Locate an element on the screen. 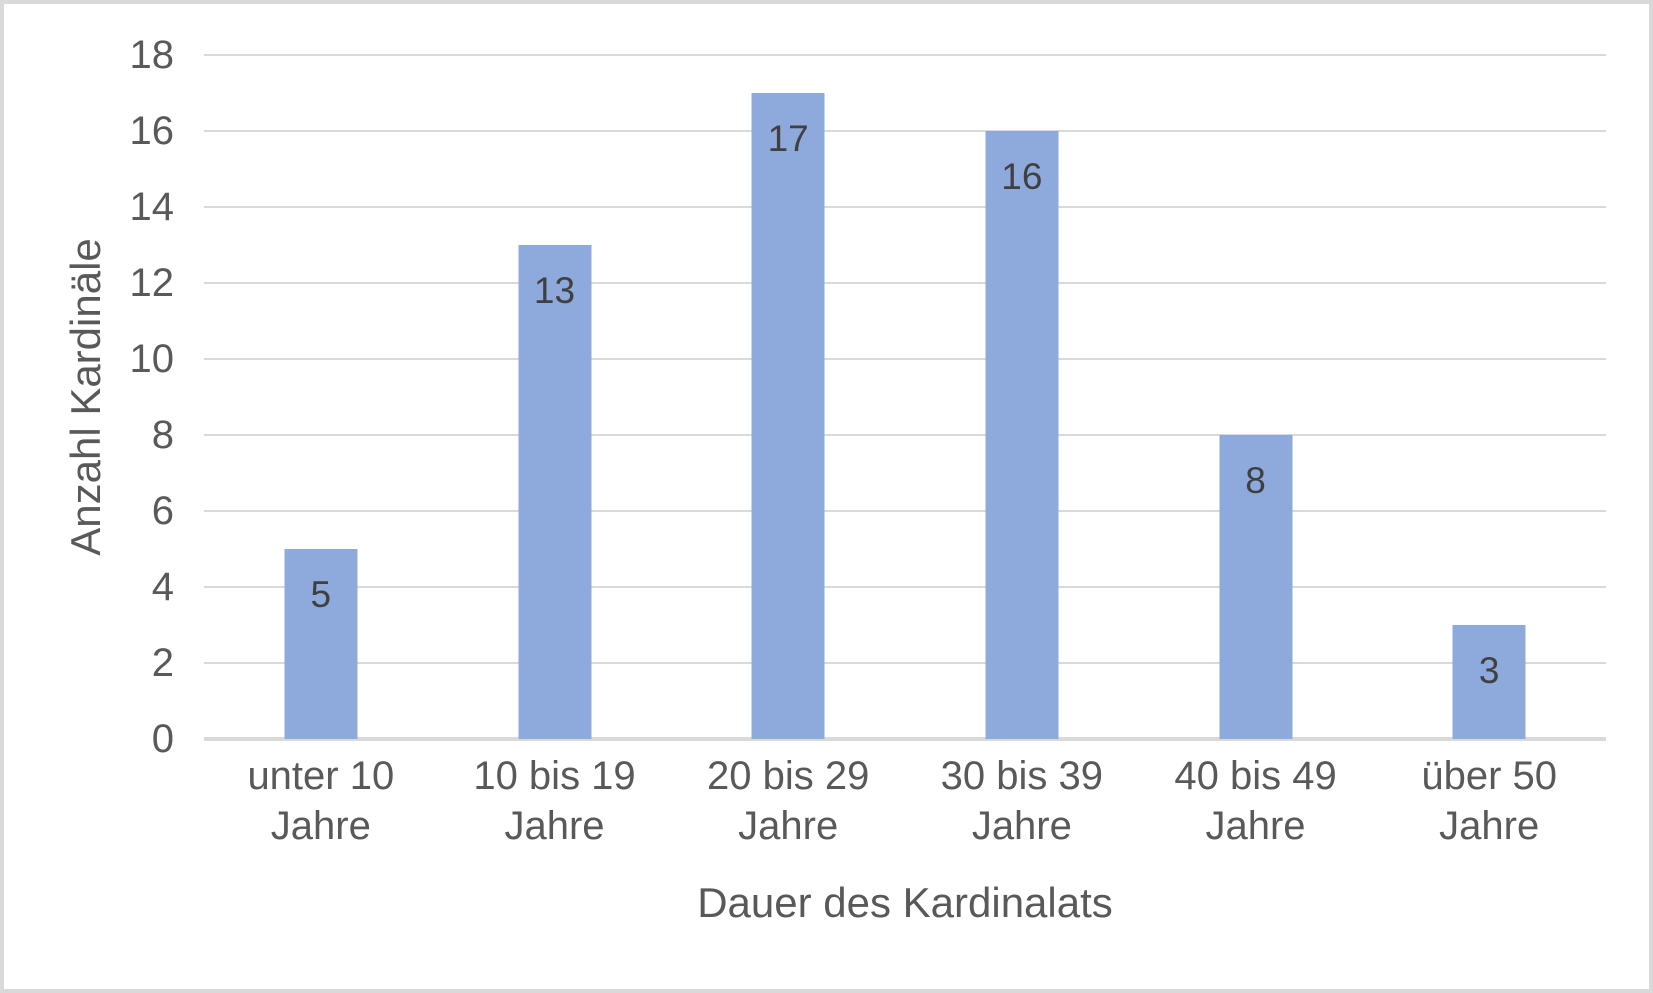  y-tick-label: 4 is located at coordinates (162, 587).